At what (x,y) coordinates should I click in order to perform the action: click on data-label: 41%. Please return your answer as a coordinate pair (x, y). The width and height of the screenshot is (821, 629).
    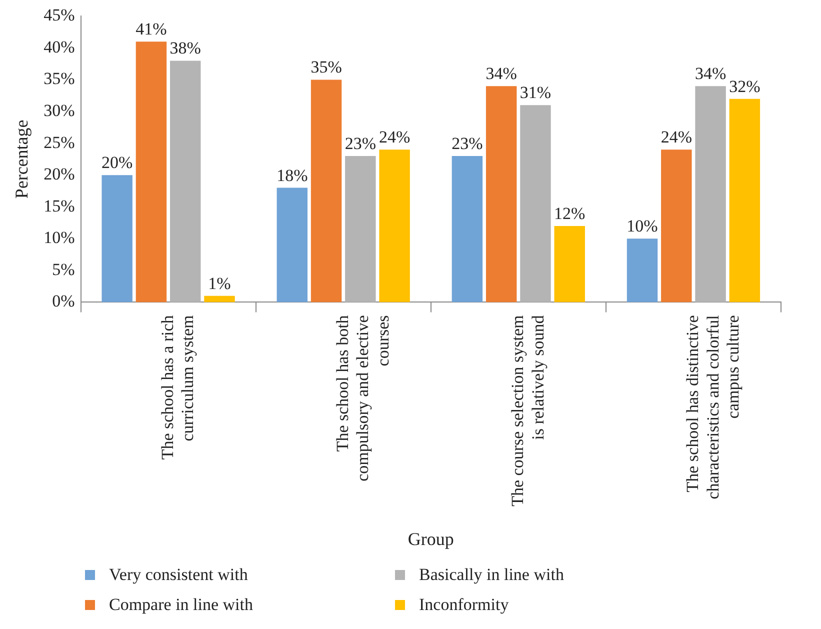
    Looking at the image, I should click on (151, 29).